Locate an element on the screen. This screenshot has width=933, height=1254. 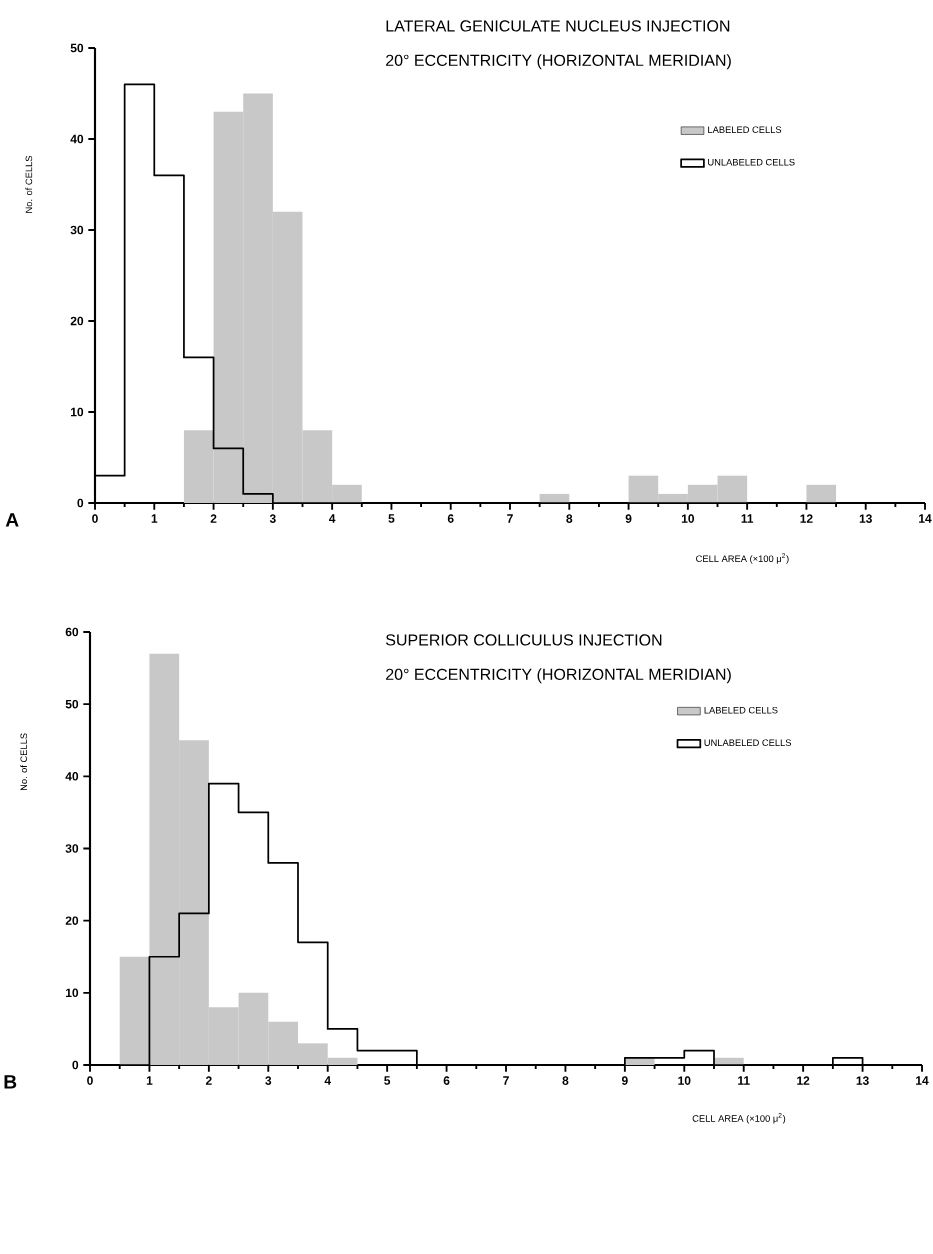
chart-subtitle: 20° ECCENTRICITY (HORIZONTAL MERIDIAN) is located at coordinates (558, 62).